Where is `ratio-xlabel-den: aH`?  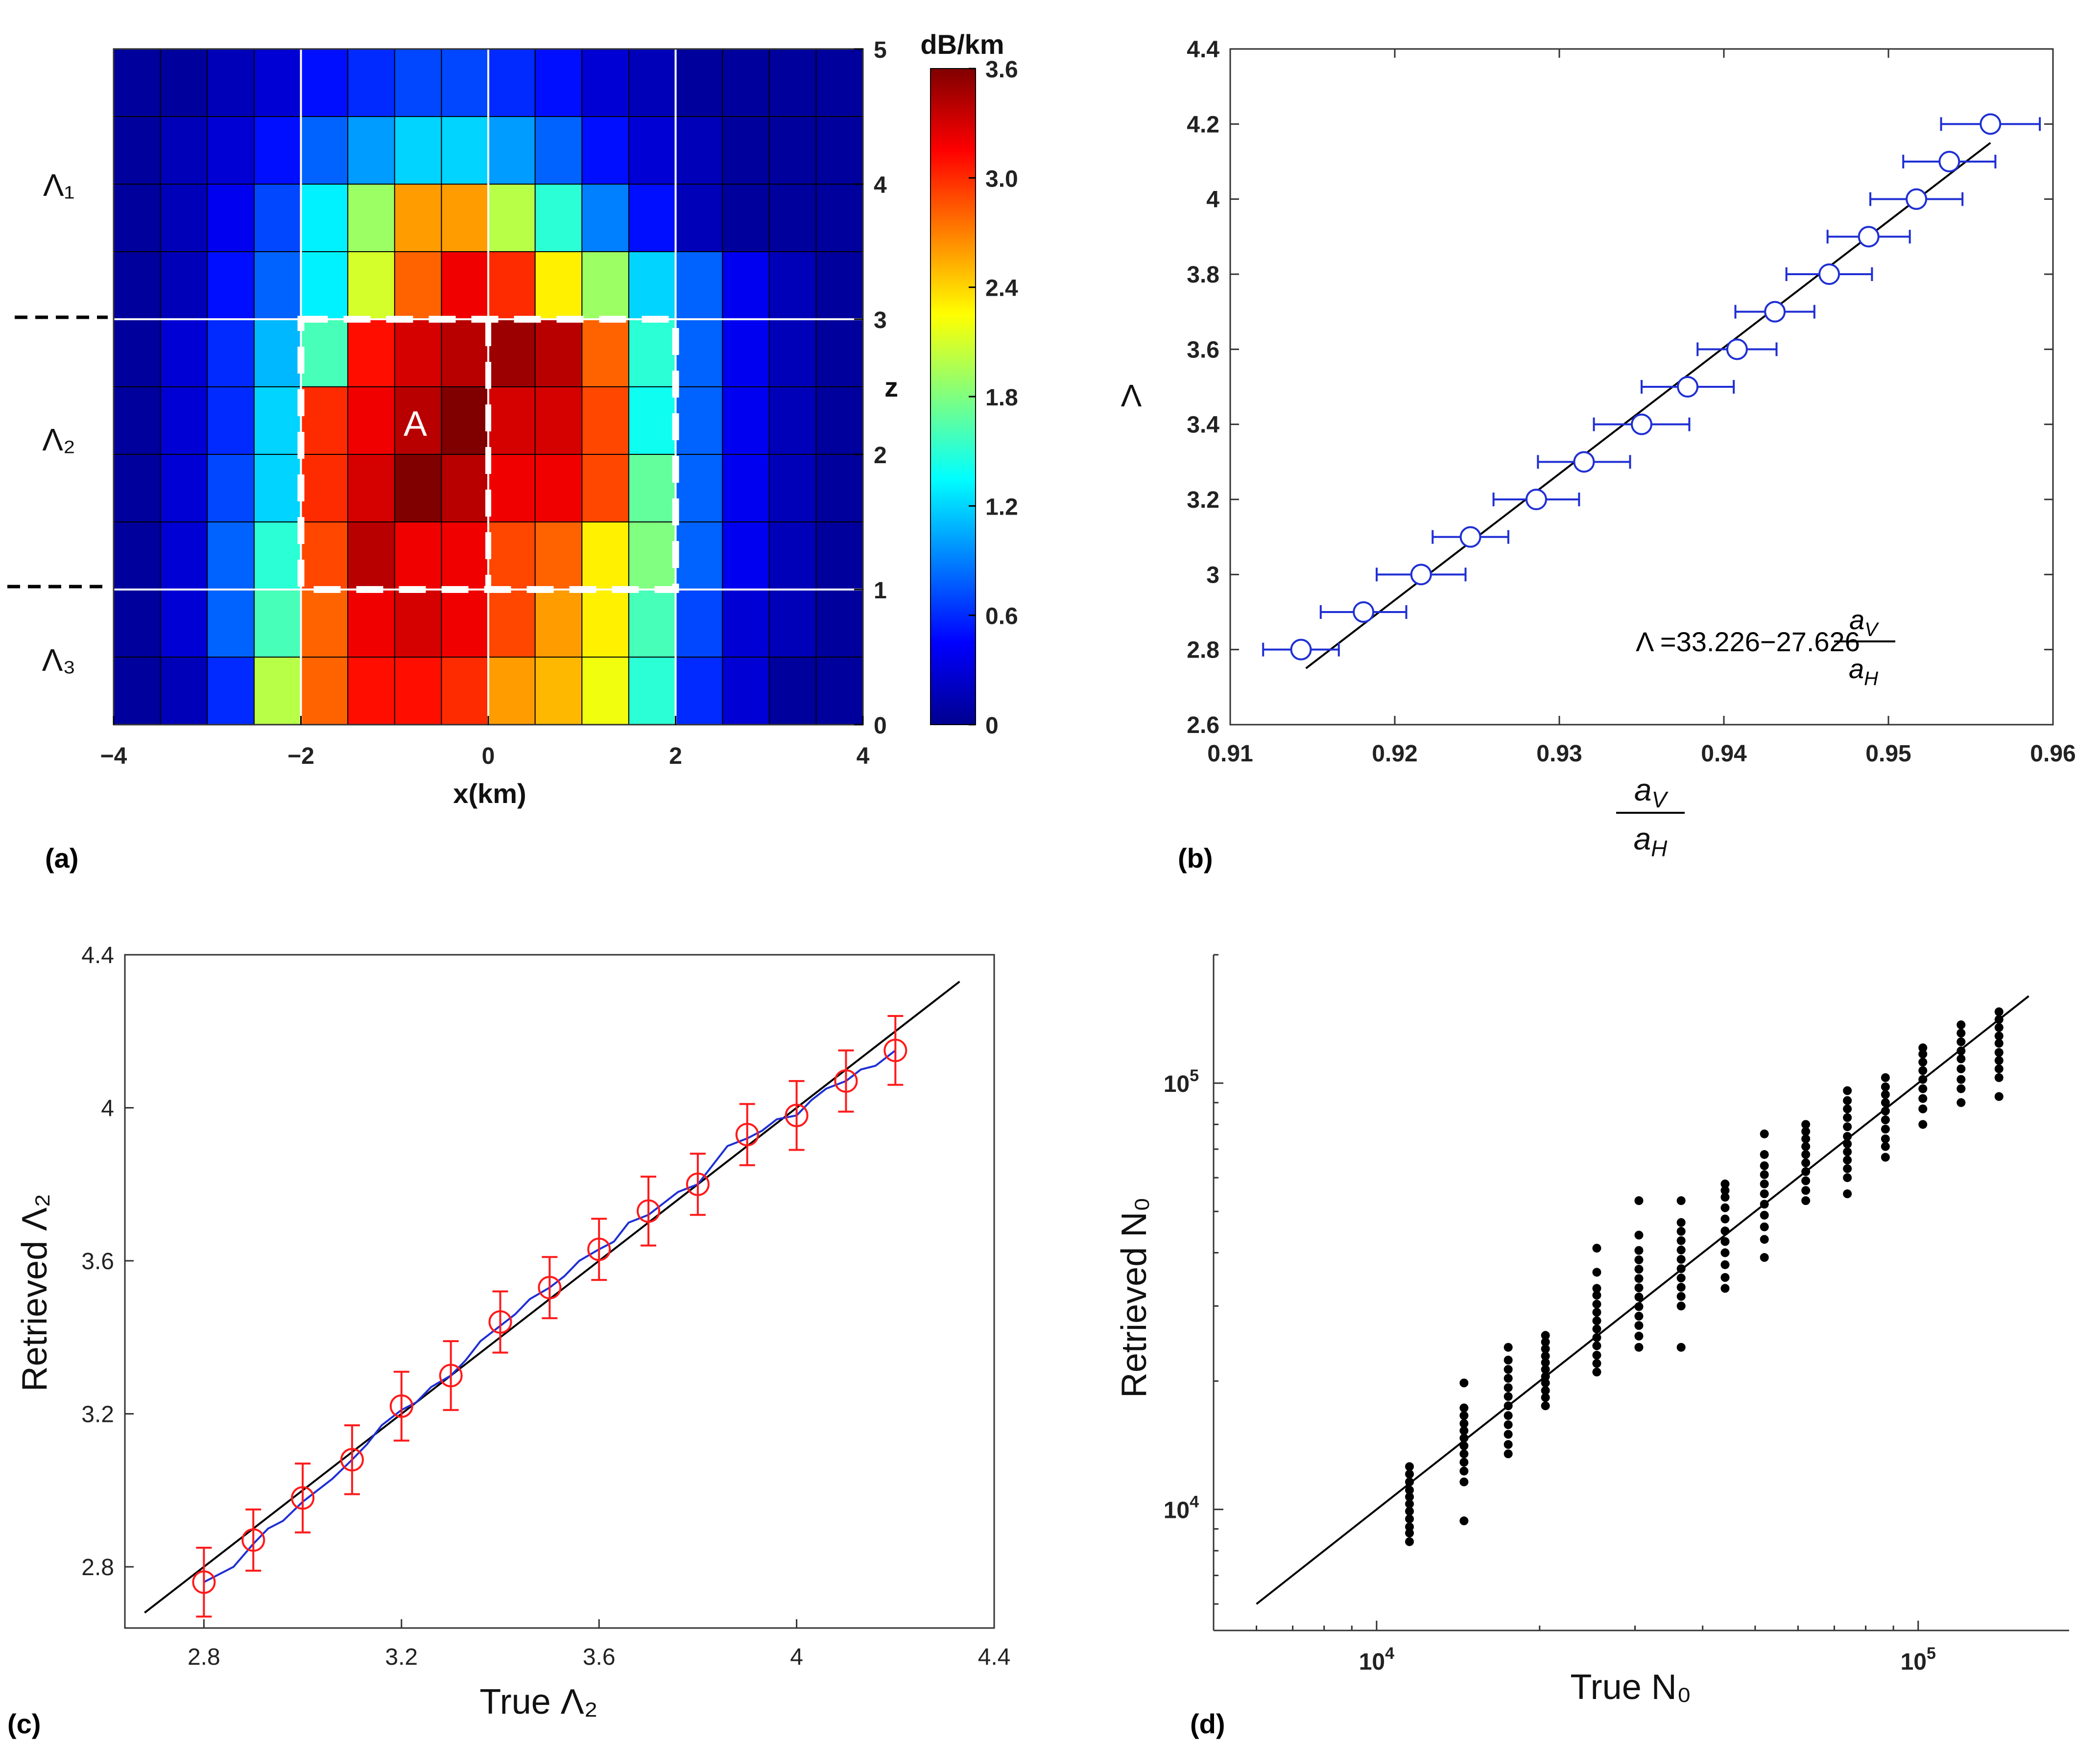
ratio-xlabel-den: aH is located at coordinates (1651, 841).